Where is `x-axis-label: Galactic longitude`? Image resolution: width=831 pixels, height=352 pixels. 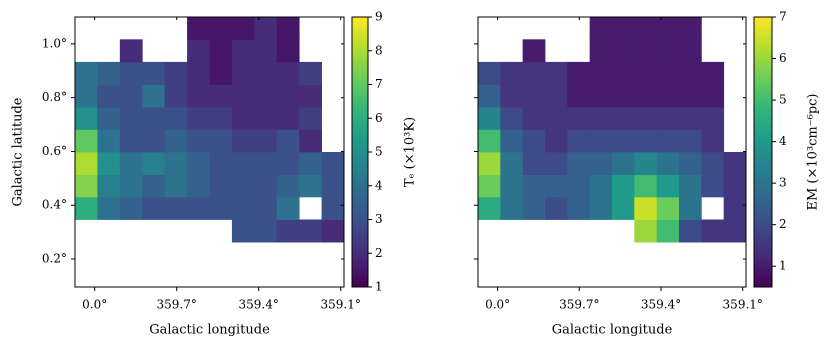
x-axis-label: Galactic longitude is located at coordinates (209, 330).